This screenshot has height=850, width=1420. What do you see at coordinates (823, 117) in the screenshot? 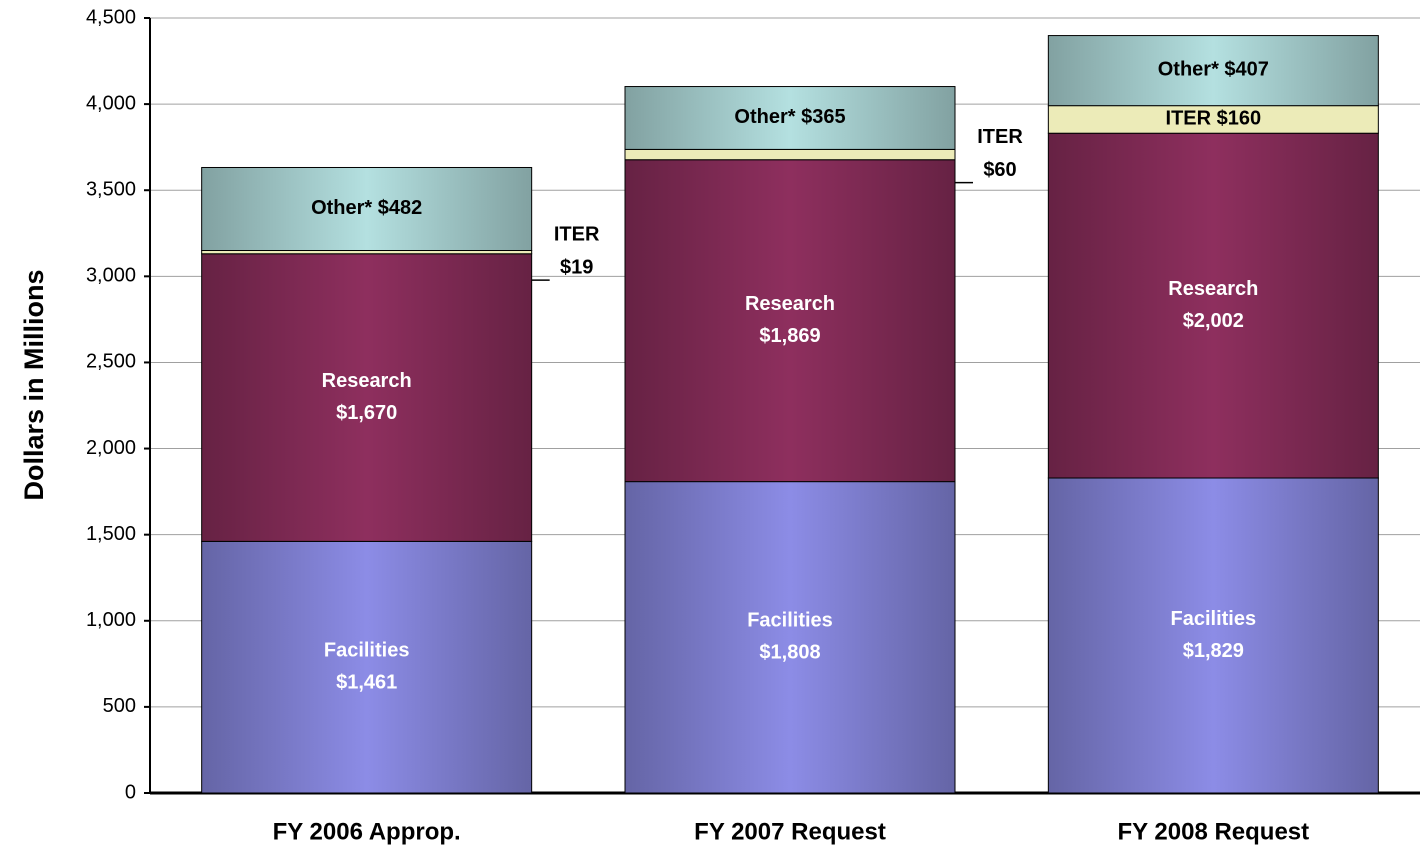
I see `data-label: $365` at bounding box center [823, 117].